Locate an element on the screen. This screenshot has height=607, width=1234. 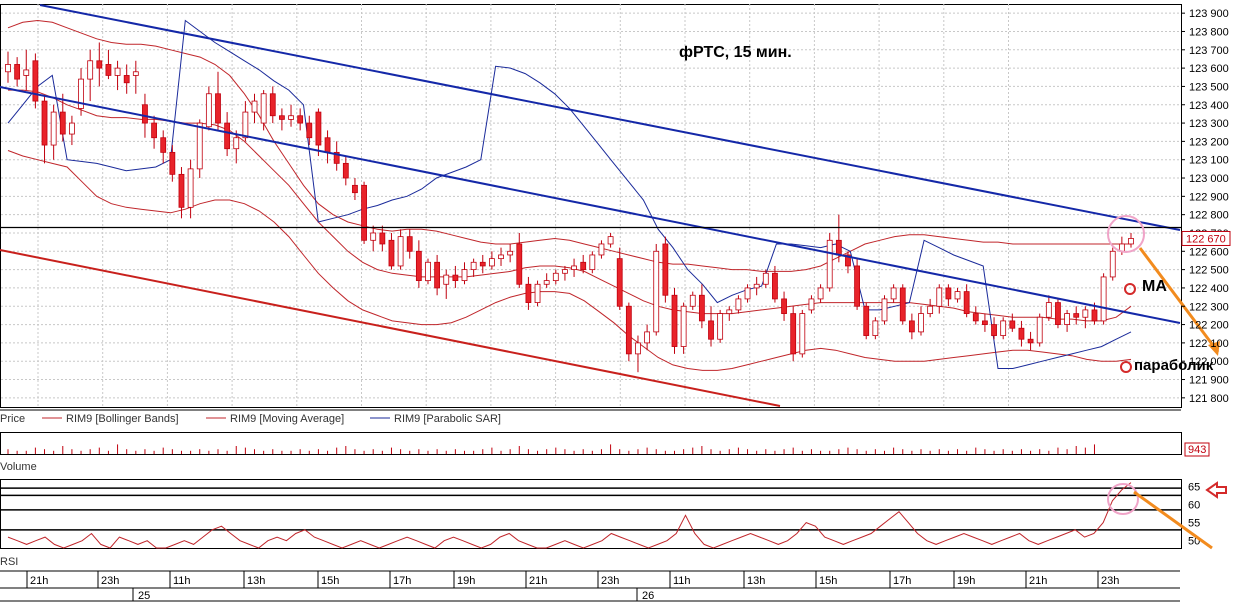
y-tick-label: 122 900 is located at coordinates (1209, 197).